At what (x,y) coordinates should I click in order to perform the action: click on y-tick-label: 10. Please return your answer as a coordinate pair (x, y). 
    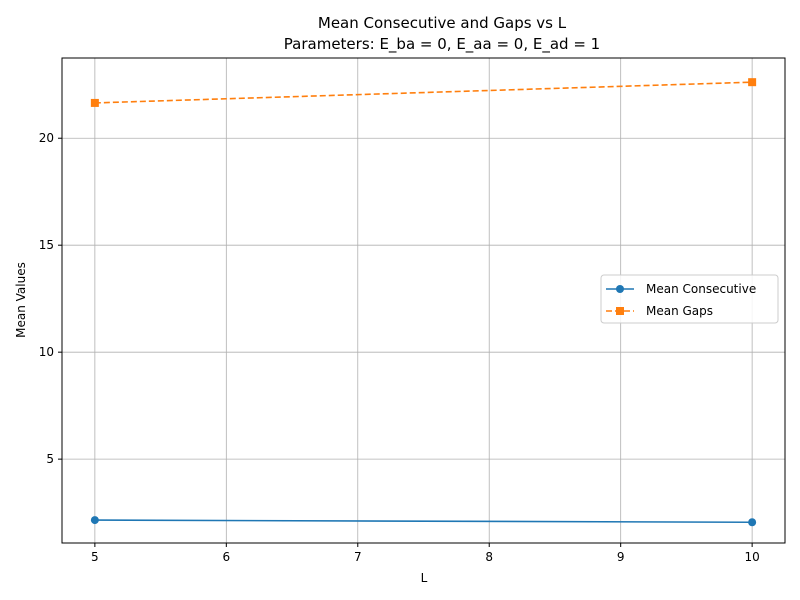
    Looking at the image, I should click on (46, 352).